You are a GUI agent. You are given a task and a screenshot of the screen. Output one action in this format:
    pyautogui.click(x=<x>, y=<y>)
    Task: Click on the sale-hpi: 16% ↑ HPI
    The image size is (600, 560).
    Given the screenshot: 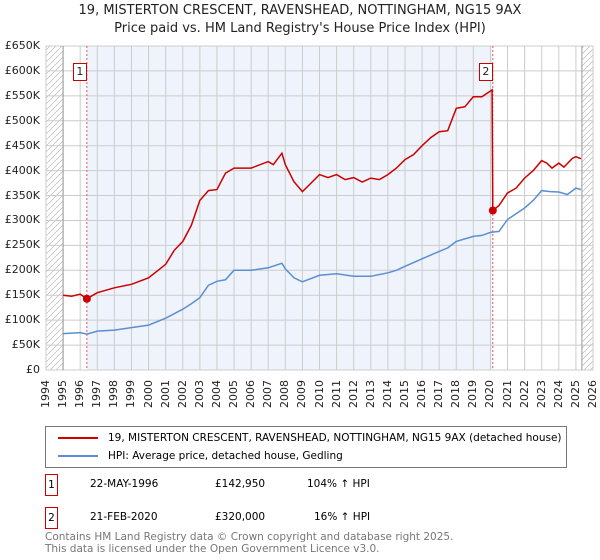 What is the action you would take?
    pyautogui.click(x=342, y=517)
    